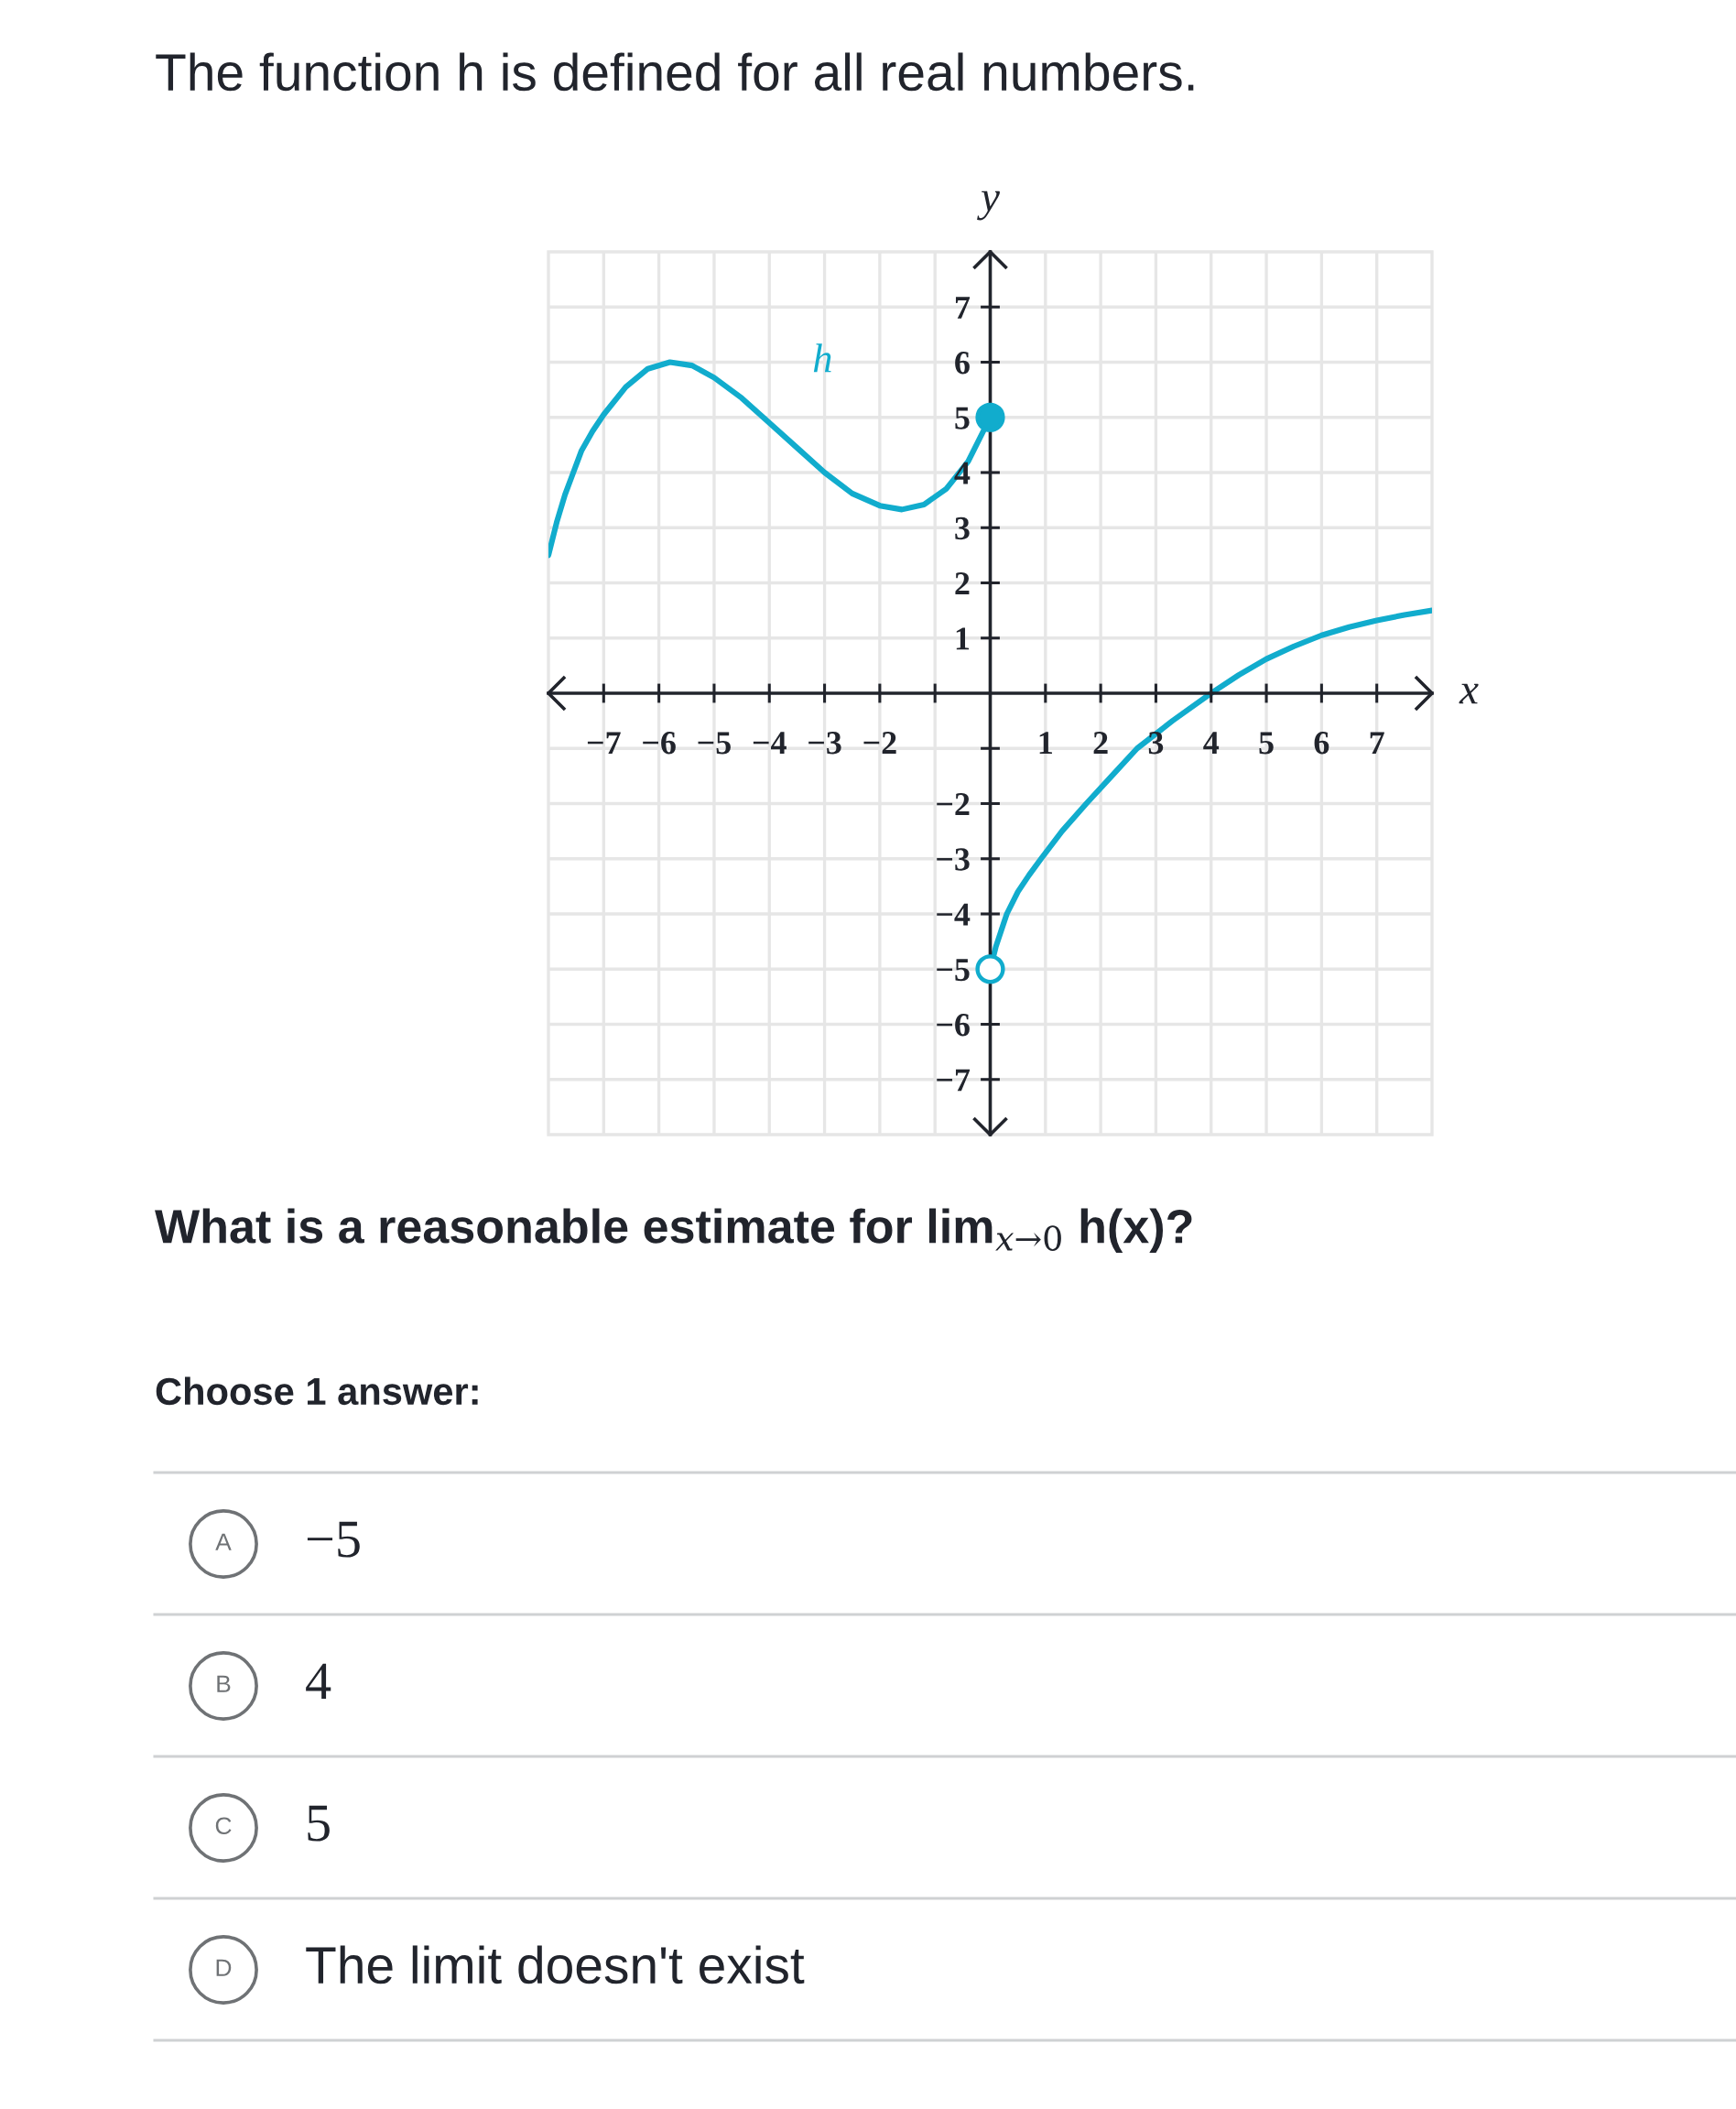 Image resolution: width=1736 pixels, height=2109 pixels. I want to click on text: The limit doesn't exist, so click(556, 1964).